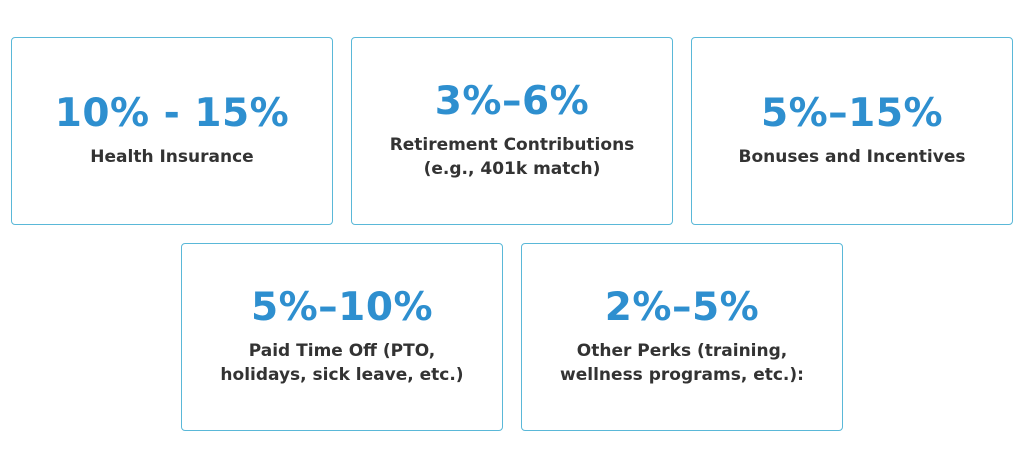  I want to click on card-value: 3%–6%, so click(512, 101).